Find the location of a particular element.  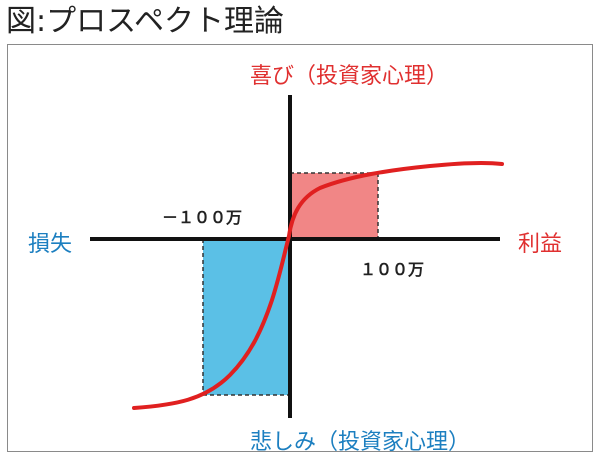

plus-1m-label: １００万 is located at coordinates (392, 269).